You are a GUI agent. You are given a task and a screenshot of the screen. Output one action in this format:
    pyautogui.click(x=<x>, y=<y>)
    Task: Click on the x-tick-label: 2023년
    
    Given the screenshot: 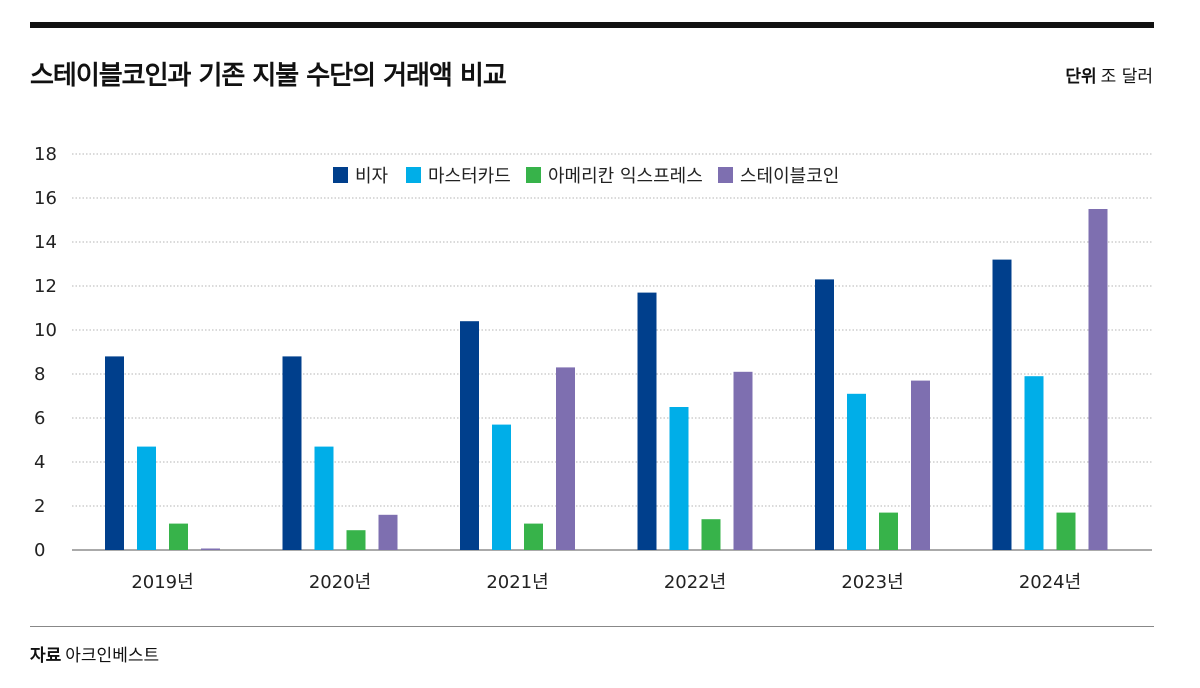 What is the action you would take?
    pyautogui.click(x=872, y=582)
    